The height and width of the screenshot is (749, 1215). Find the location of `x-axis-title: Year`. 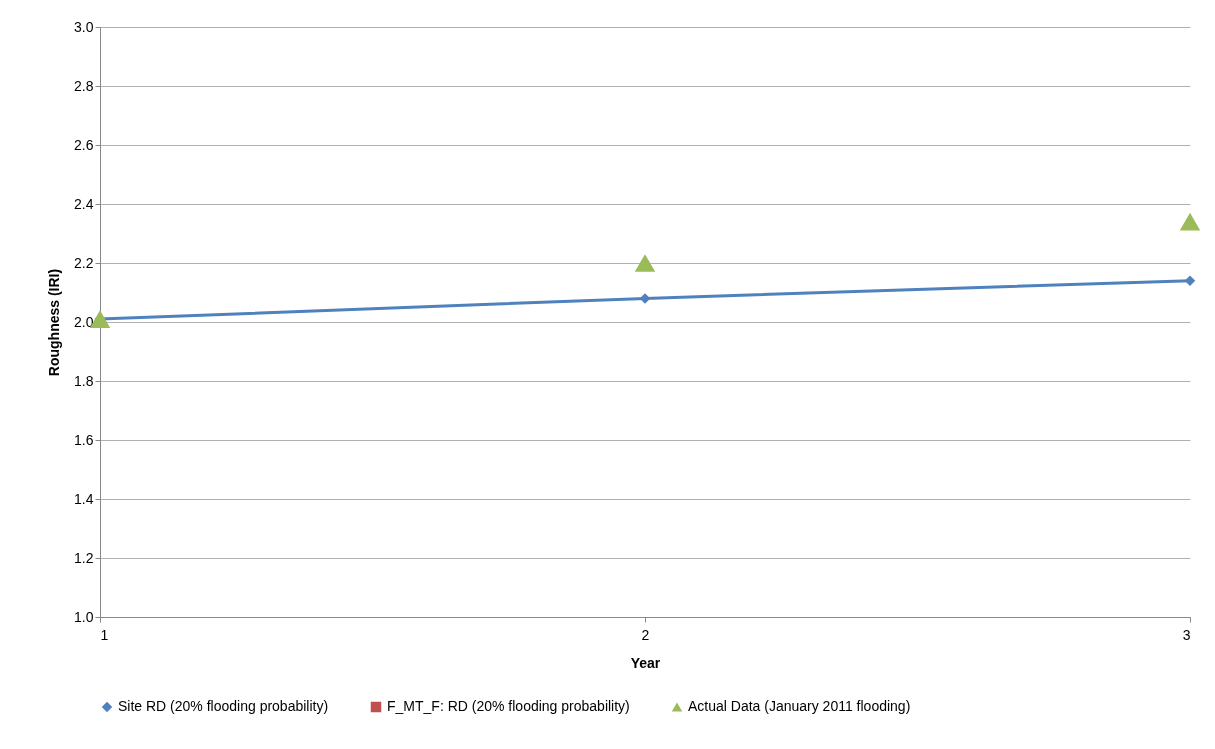

x-axis-title: Year is located at coordinates (645, 662).